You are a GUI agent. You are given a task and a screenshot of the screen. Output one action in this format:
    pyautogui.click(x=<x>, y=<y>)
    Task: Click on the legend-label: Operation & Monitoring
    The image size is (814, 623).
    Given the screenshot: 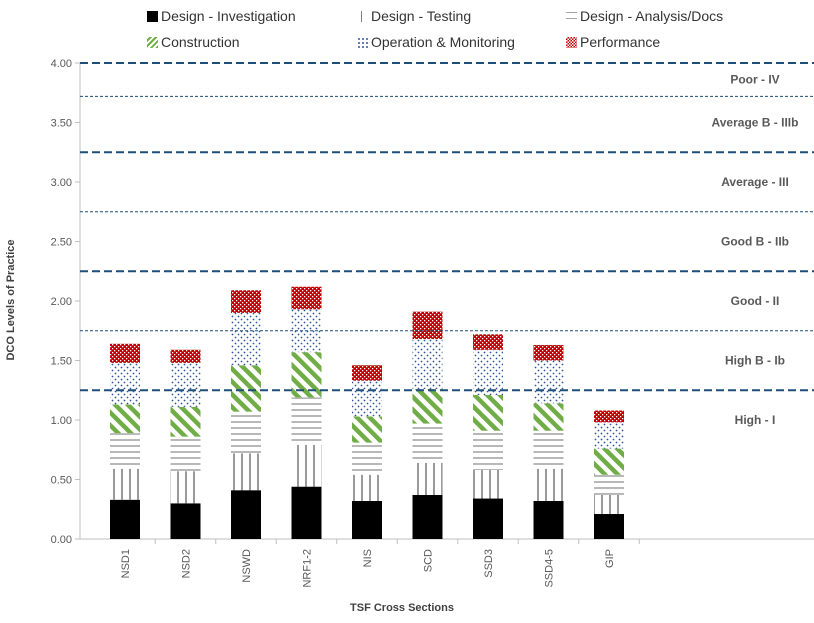 What is the action you would take?
    pyautogui.click(x=443, y=42)
    